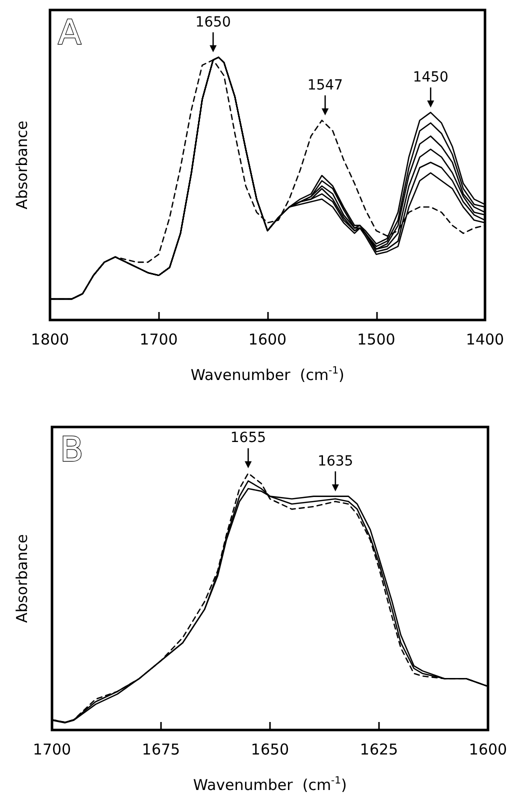 This screenshot has width=514, height=804. Describe the element at coordinates (50, 339) in the screenshot. I see `x-tick-label: 1800` at that location.